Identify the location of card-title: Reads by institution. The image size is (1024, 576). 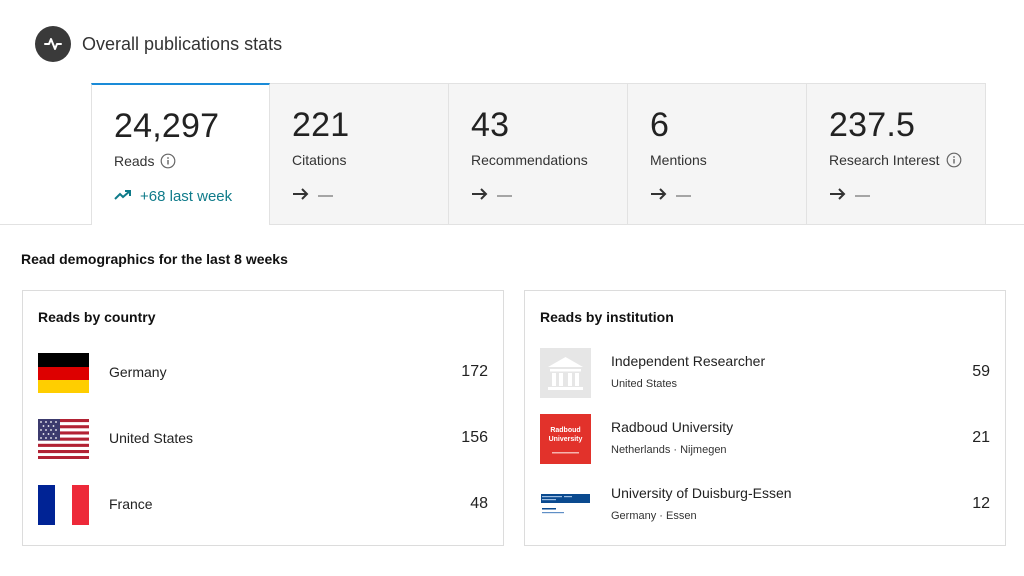
(607, 317).